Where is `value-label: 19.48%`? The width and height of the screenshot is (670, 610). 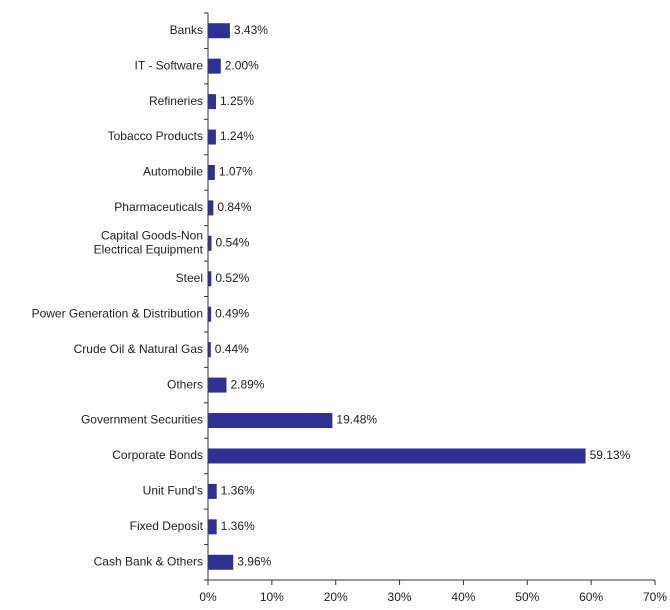
value-label: 19.48% is located at coordinates (356, 420).